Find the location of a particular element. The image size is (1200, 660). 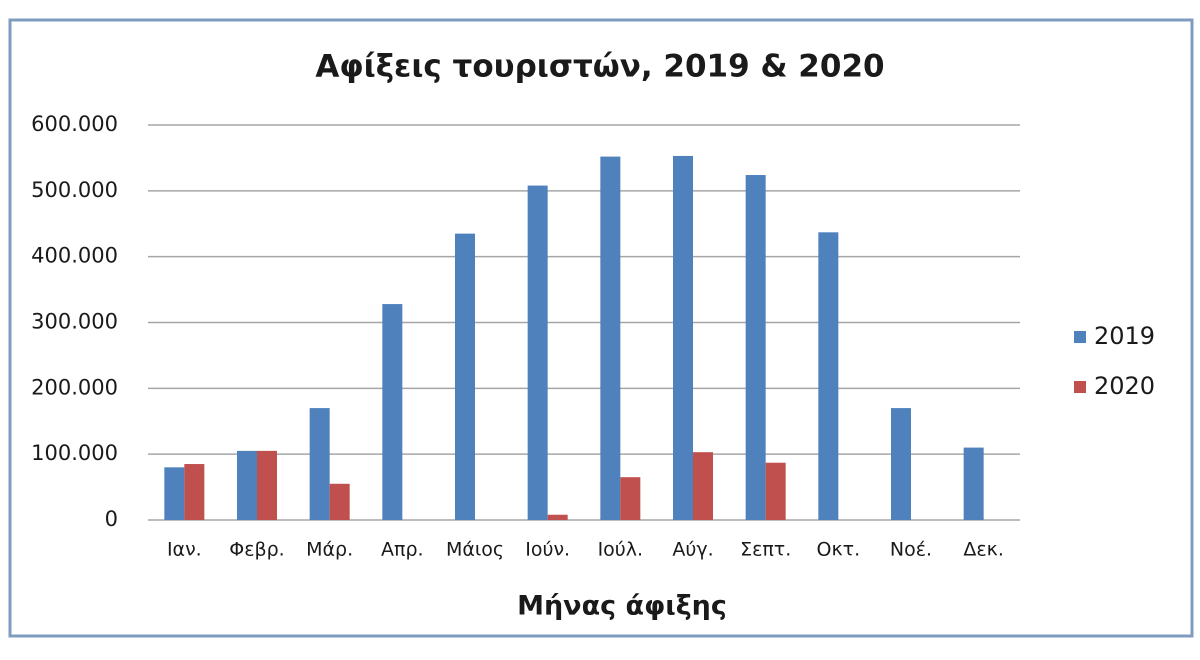

x-tick-label: Ιούν. is located at coordinates (547, 550).